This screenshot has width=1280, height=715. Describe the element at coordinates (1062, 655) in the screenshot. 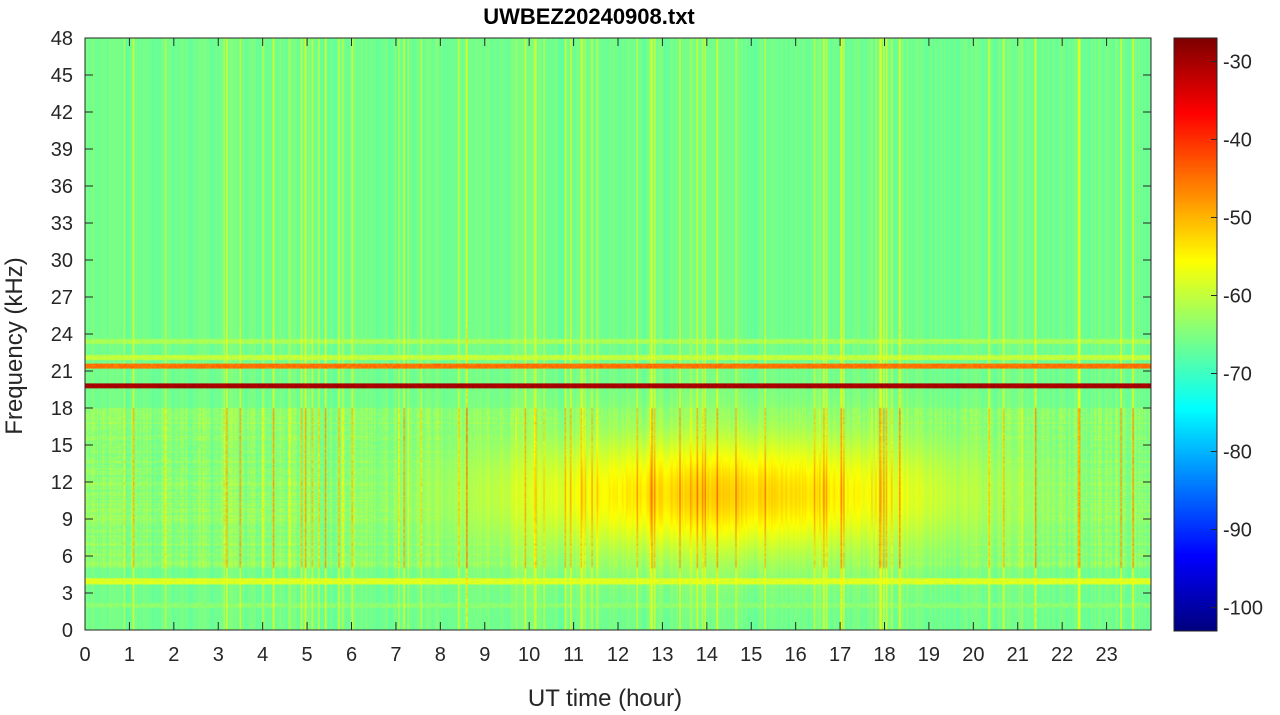

I see `x-tick-label: 22` at that location.